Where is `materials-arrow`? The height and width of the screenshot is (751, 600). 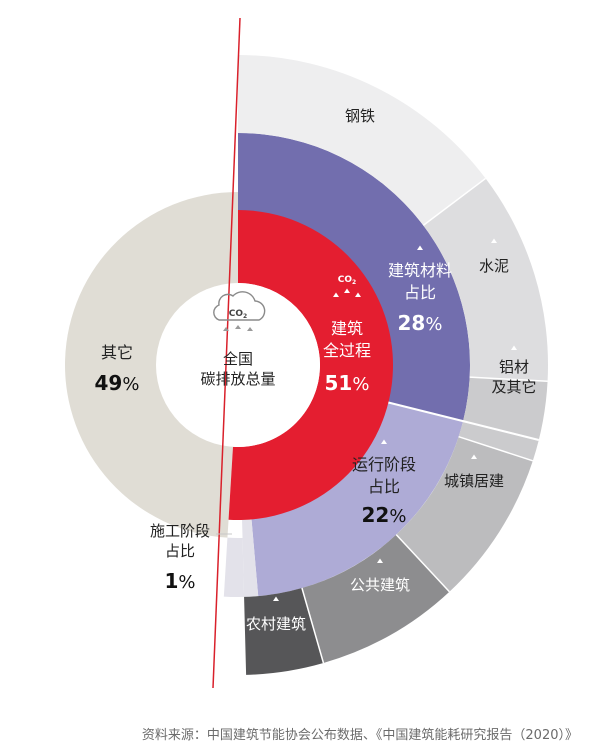
materials-arrow is located at coordinates (420, 247).